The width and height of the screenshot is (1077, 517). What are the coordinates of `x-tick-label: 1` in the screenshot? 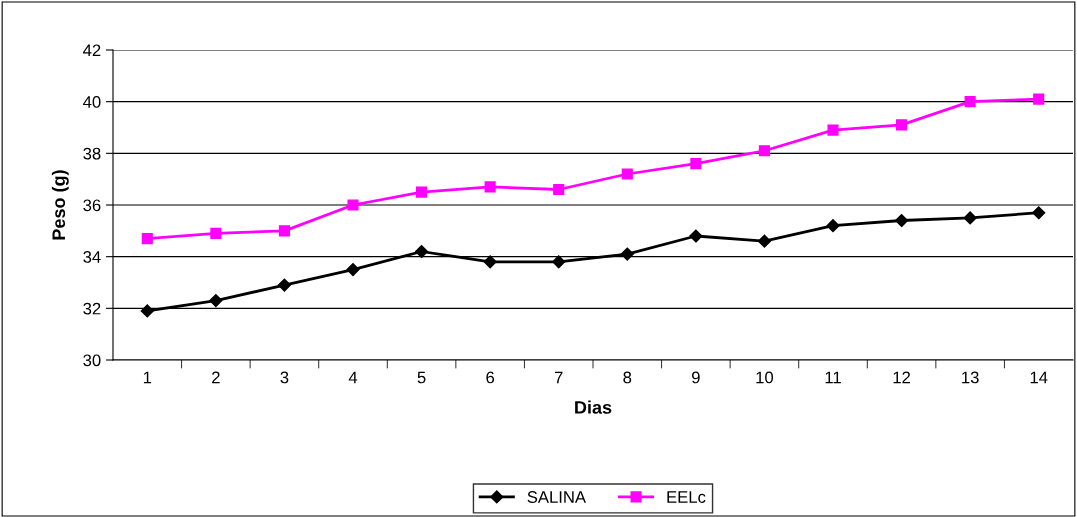 It's located at (147, 377).